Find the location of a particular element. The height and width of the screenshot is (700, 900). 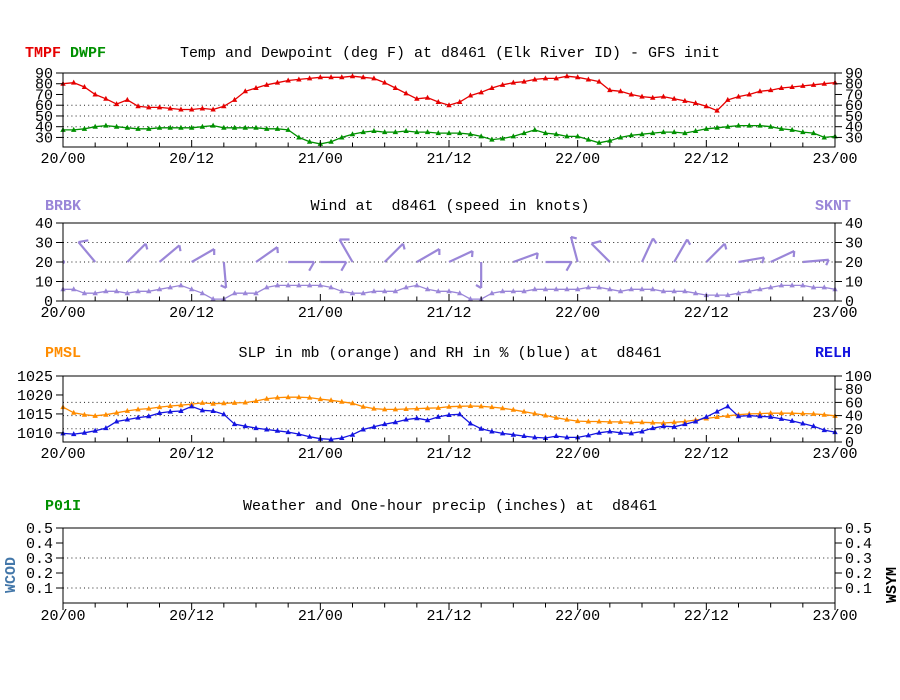

y-axis-label-right: 0.3 is located at coordinates (858, 559).